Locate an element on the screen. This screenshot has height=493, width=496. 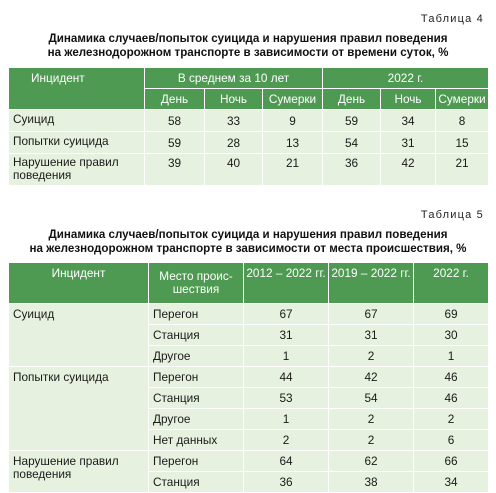
table-cell: 6 is located at coordinates (451, 440).